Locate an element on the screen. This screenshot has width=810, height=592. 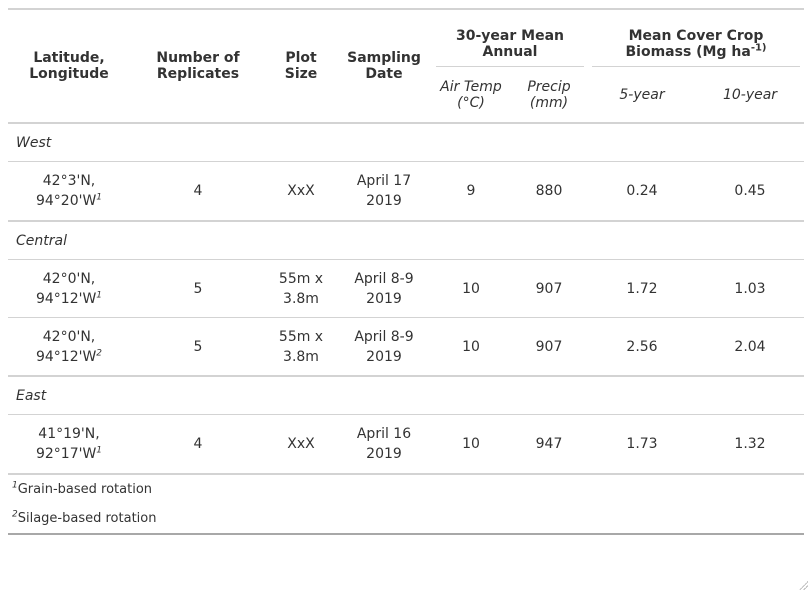
column-header-lat-long: Latitude, Longitude is located at coordinates (69, 66).